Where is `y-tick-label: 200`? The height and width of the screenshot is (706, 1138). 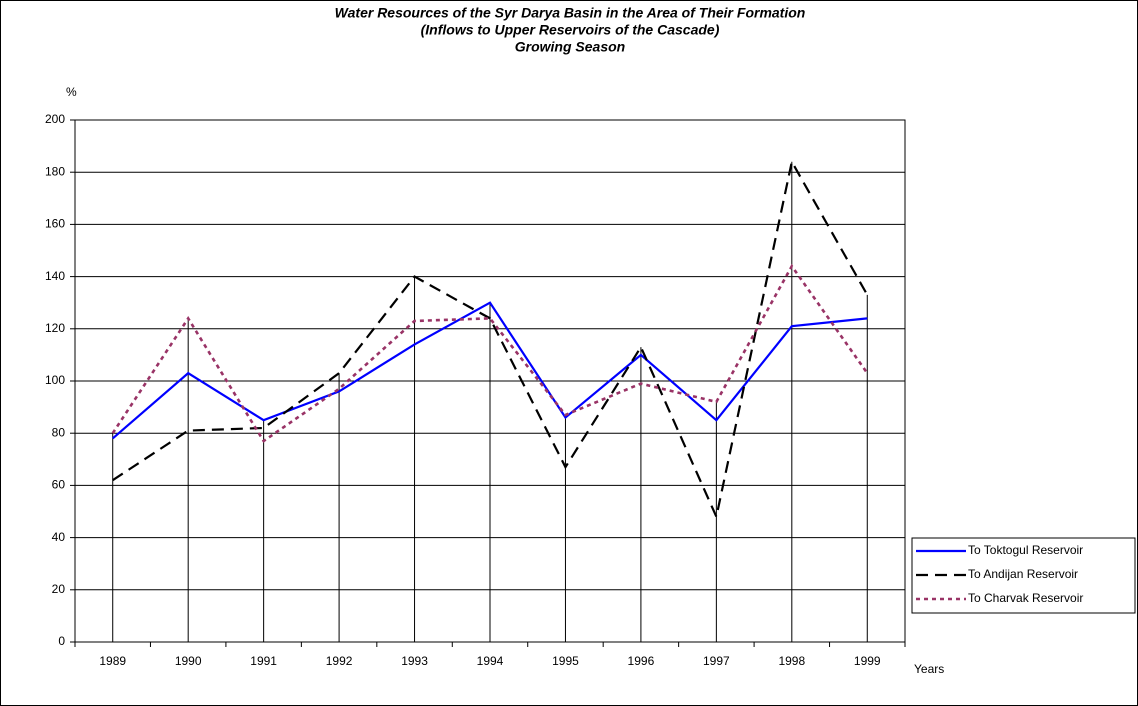
y-tick-label: 200 is located at coordinates (55, 119).